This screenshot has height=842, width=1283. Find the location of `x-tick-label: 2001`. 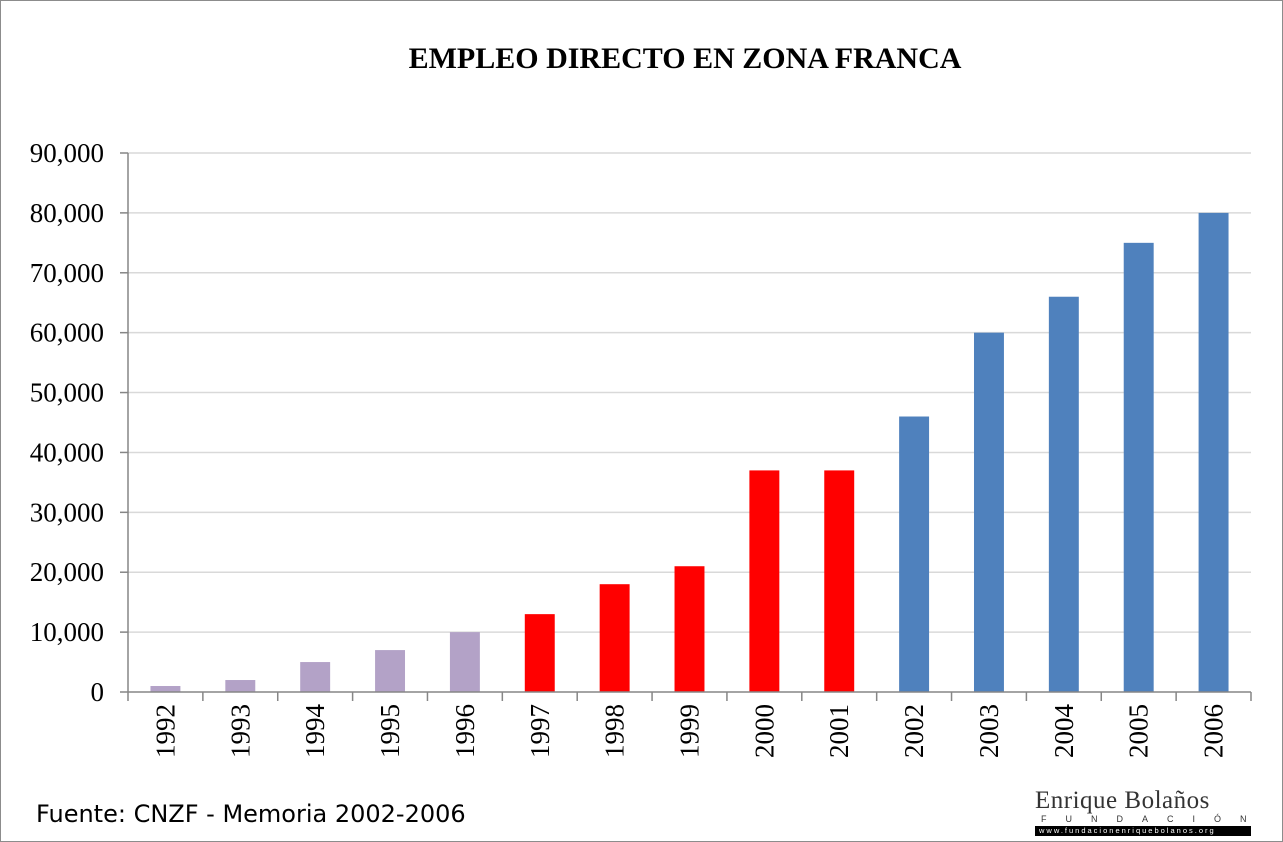

x-tick-label: 2001 is located at coordinates (839, 731).